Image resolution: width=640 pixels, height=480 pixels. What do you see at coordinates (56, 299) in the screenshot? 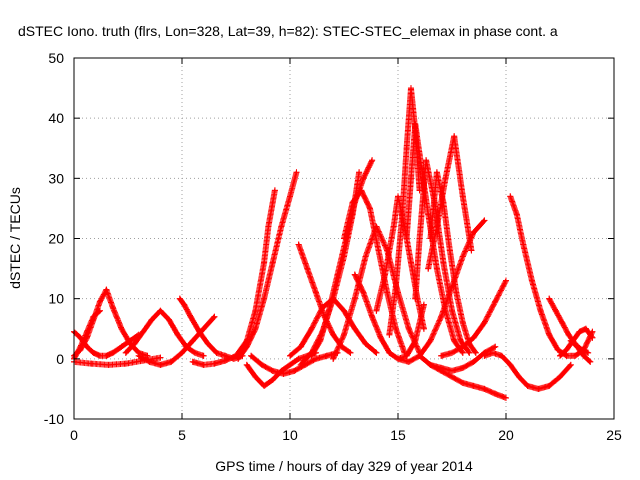
I see `y-tick-label: 10` at bounding box center [56, 299].